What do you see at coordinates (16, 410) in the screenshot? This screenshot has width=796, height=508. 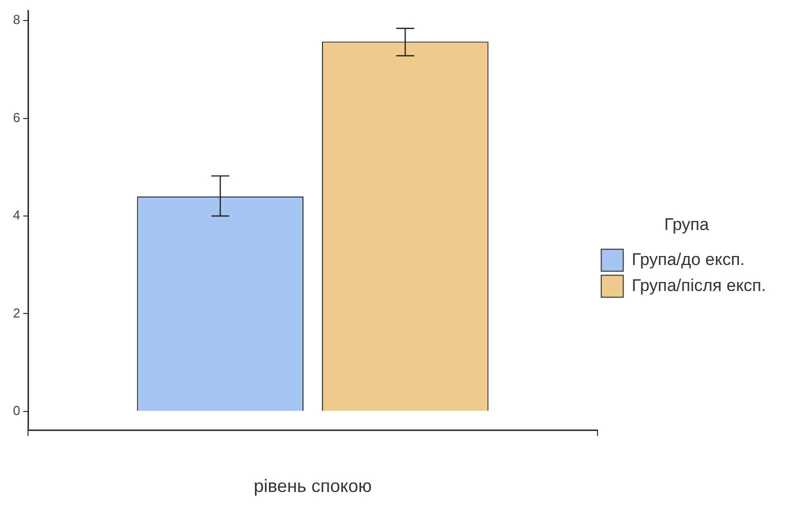 I see `y-tick-label: 0` at bounding box center [16, 410].